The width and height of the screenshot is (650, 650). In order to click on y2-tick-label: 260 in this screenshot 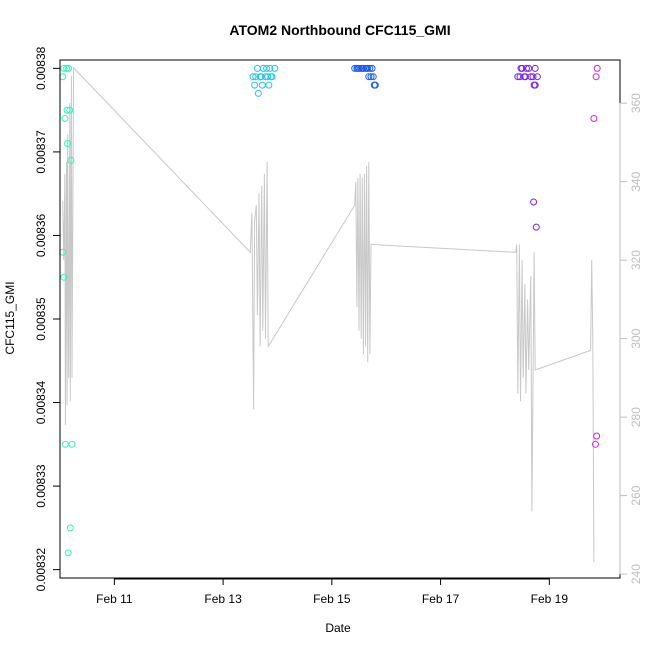, I will do `click(636, 495)`.